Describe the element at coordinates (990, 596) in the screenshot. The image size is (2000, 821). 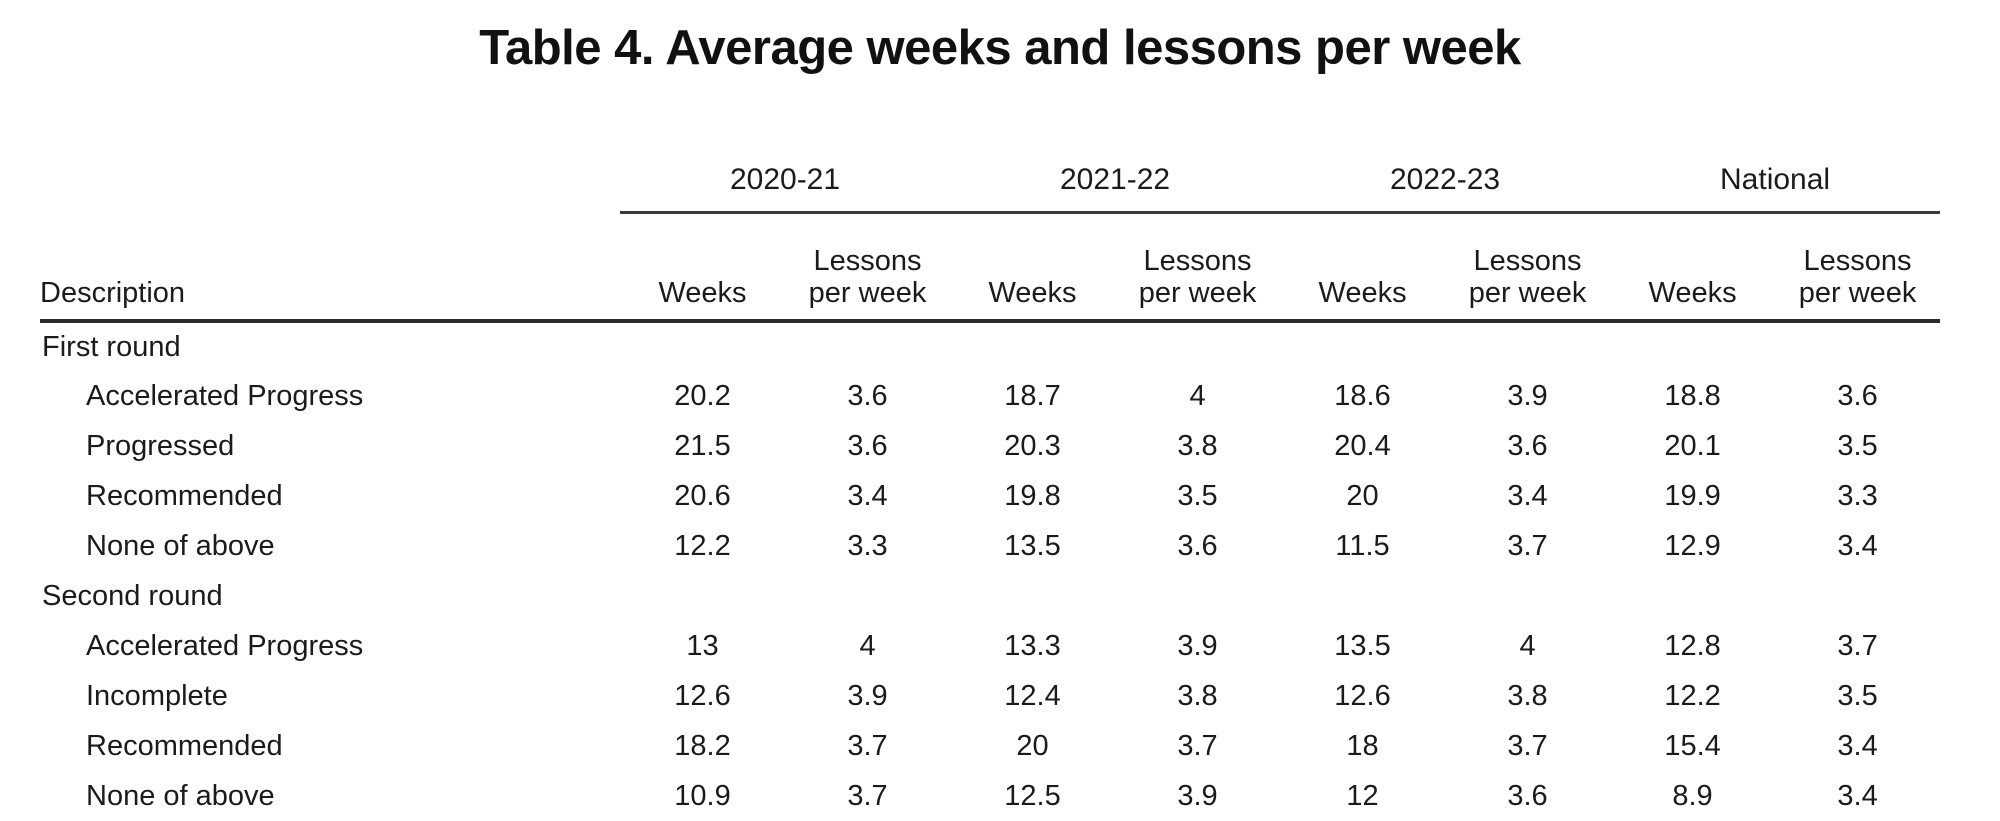
I see `section-row: Second round` at that location.